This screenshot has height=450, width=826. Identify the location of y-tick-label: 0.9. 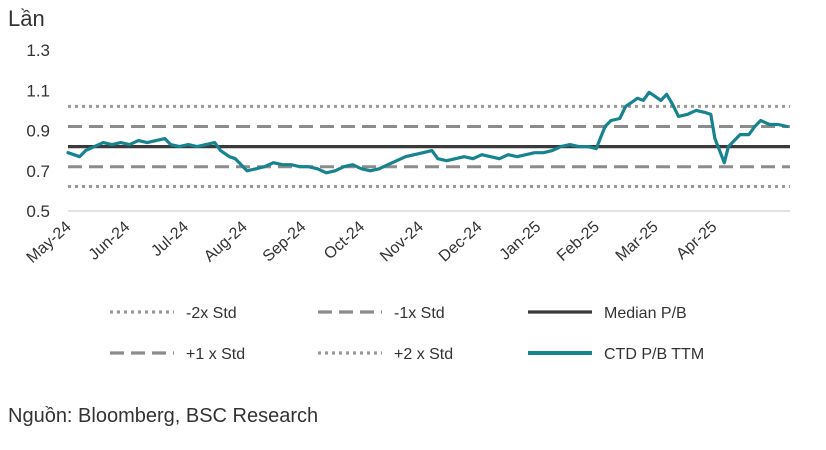
(38, 131).